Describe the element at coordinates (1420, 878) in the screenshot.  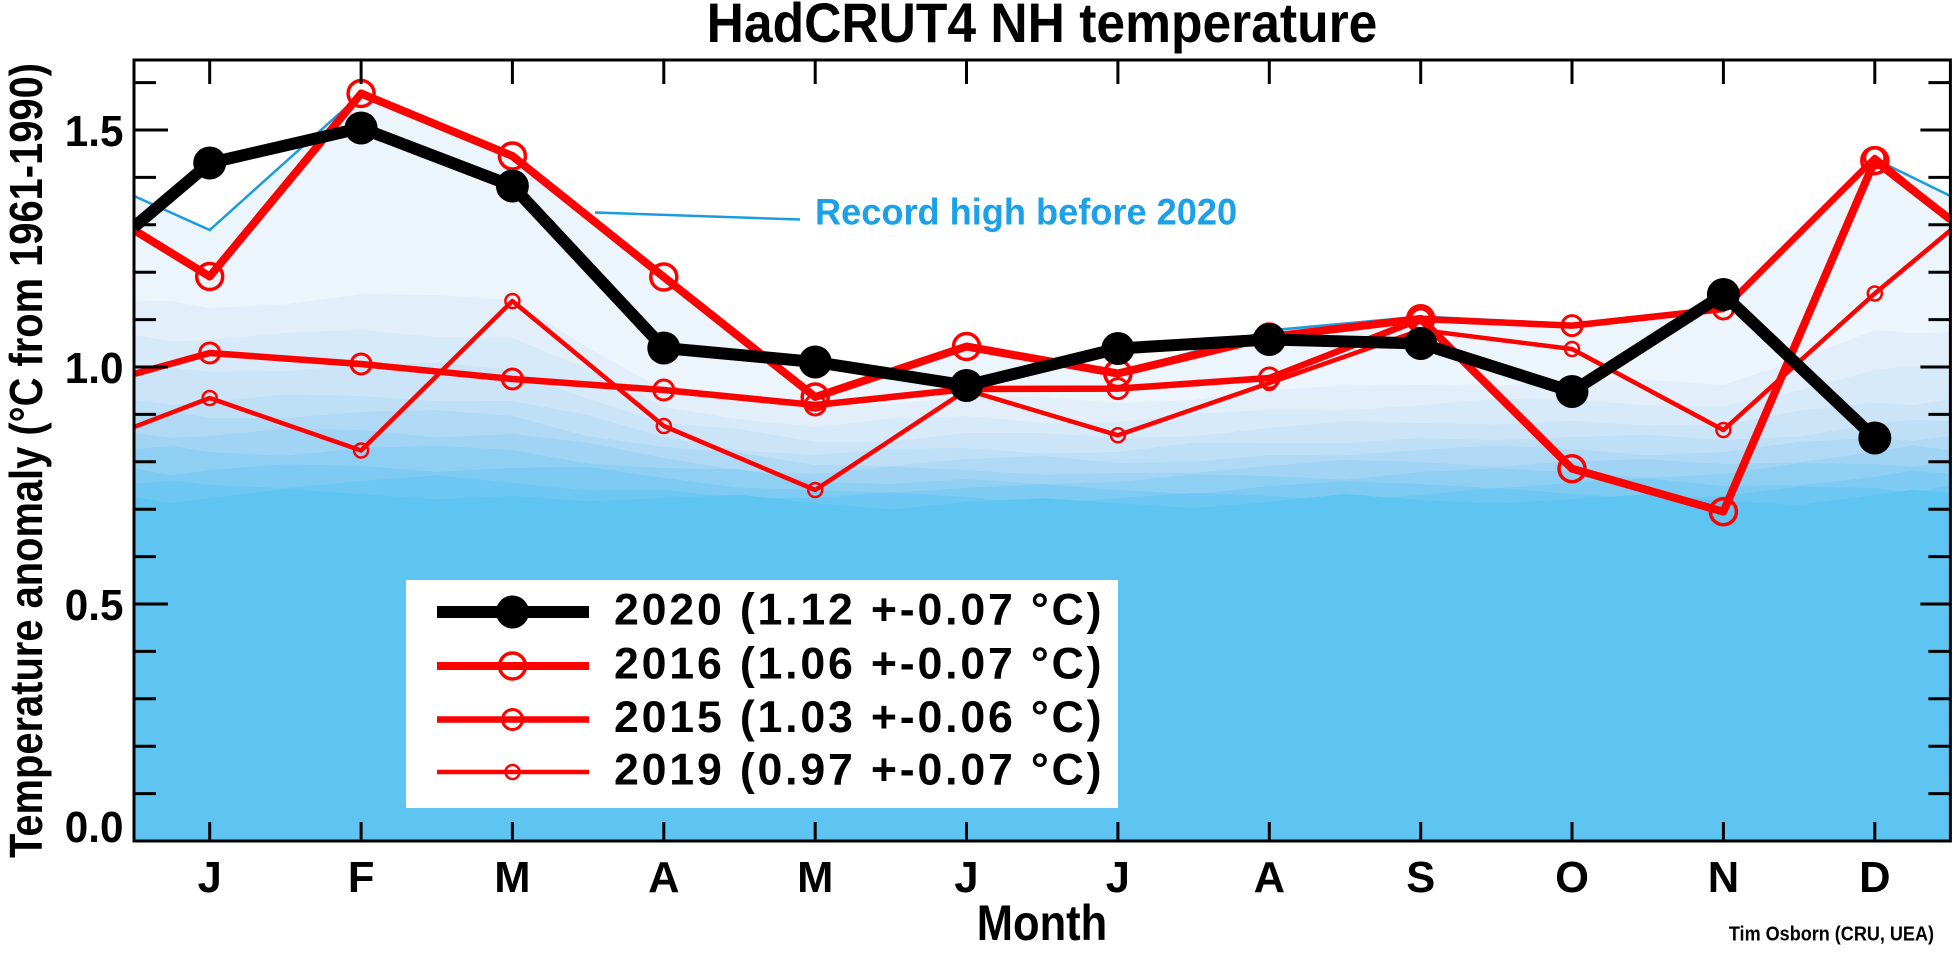
I see `svg-text: S` at that location.